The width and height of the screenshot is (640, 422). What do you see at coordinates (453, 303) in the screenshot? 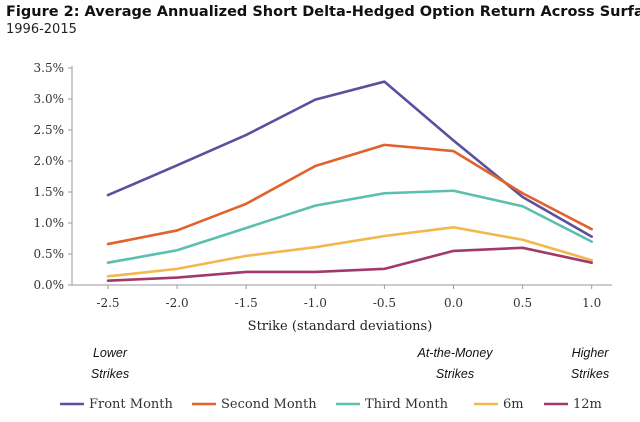
I see `x-tick-label: 0.0` at bounding box center [453, 303].